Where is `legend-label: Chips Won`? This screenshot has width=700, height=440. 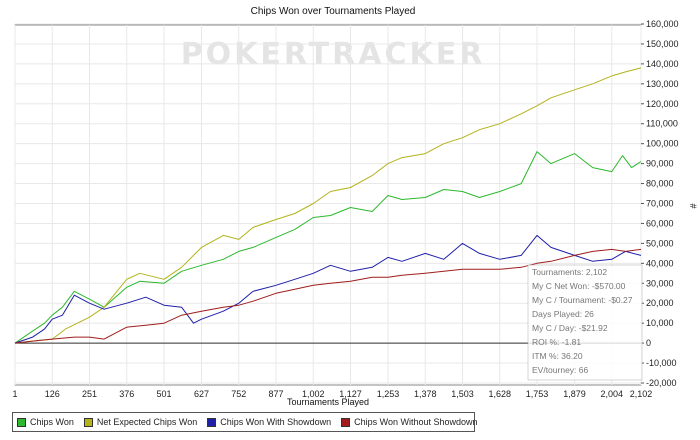
legend-label: Chips Won is located at coordinates (52, 422).